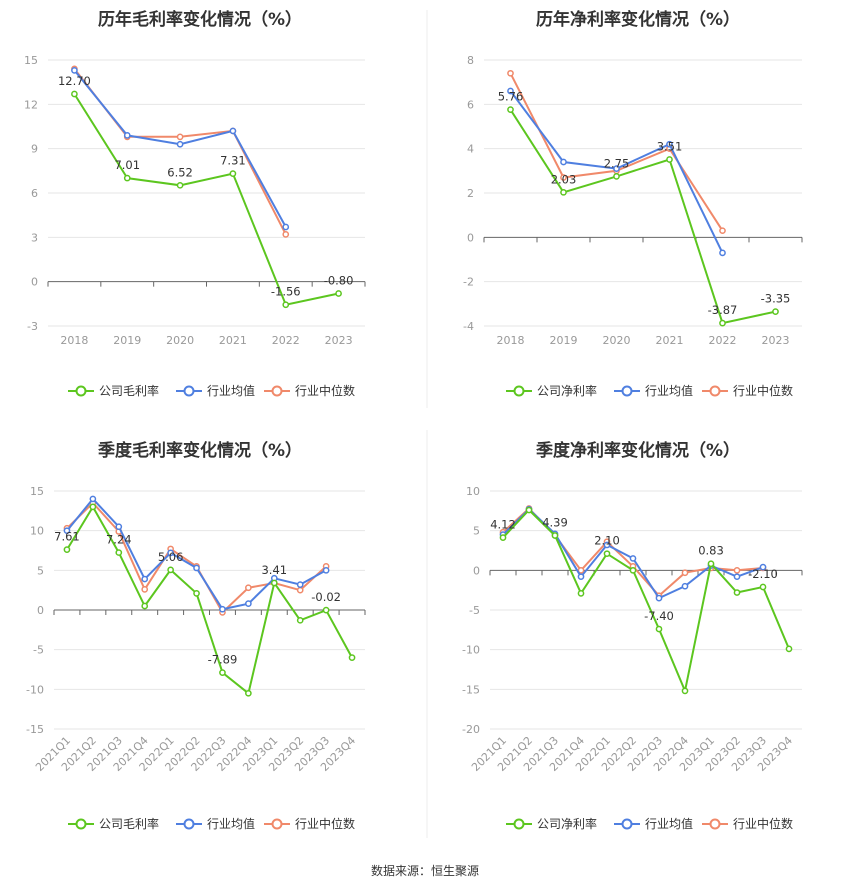 This screenshot has height=891, width=850. I want to click on y-tick-label: 8, so click(470, 60).